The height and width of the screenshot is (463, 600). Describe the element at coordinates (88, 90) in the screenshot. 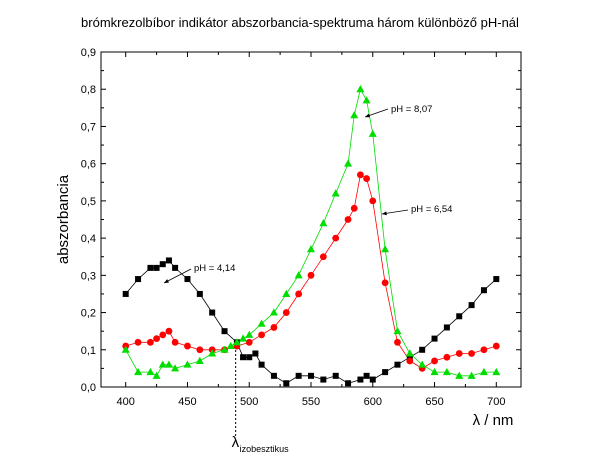

I see `y-tick-label: 0,8` at that location.